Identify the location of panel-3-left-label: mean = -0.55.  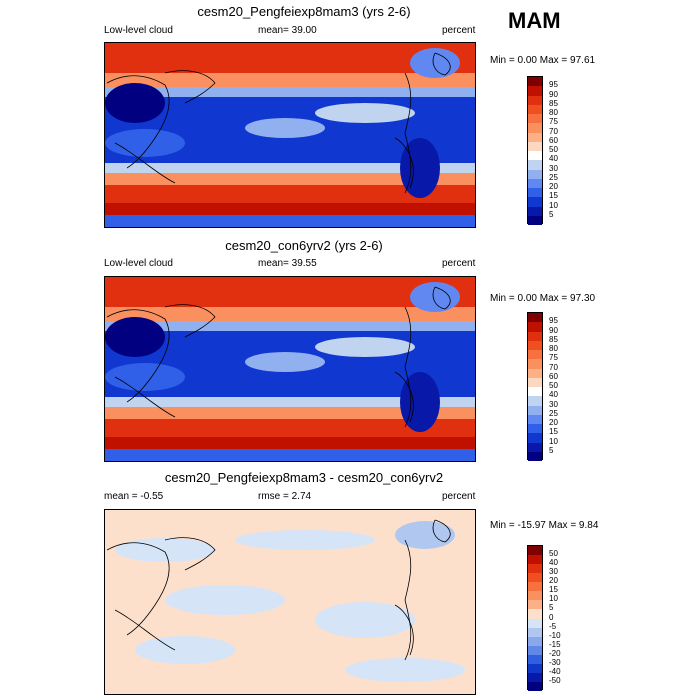
(134, 496).